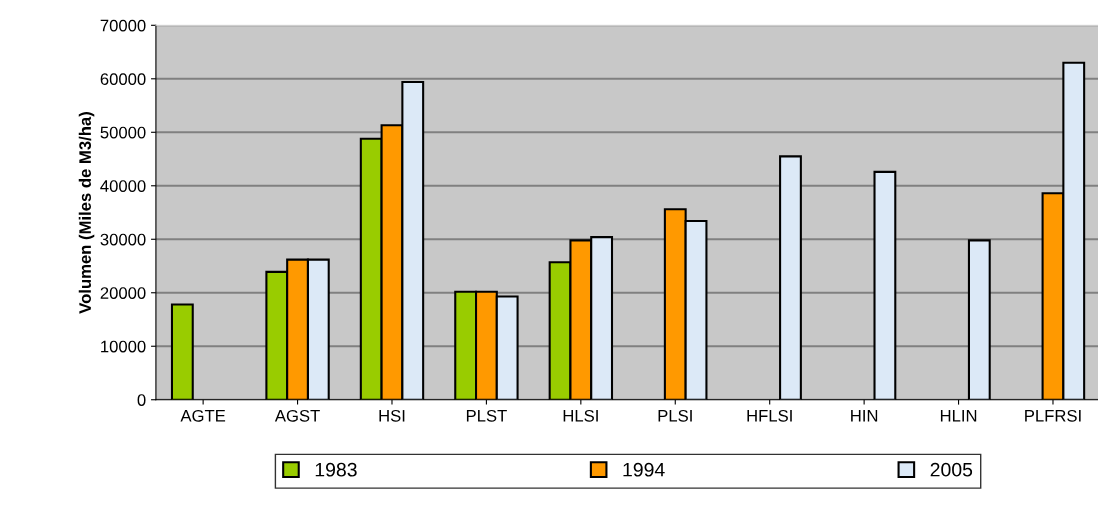 This screenshot has height=506, width=1098. What do you see at coordinates (864, 416) in the screenshot?
I see `x-tick-label: HIN` at bounding box center [864, 416].